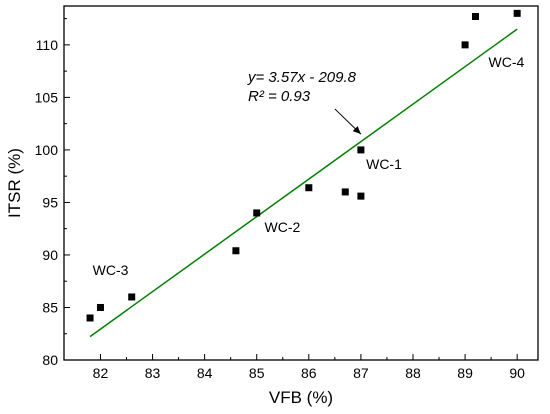 Image resolution: width=550 pixels, height=414 pixels. Describe the element at coordinates (384, 164) in the screenshot. I see `point-label: WC-1` at that location.